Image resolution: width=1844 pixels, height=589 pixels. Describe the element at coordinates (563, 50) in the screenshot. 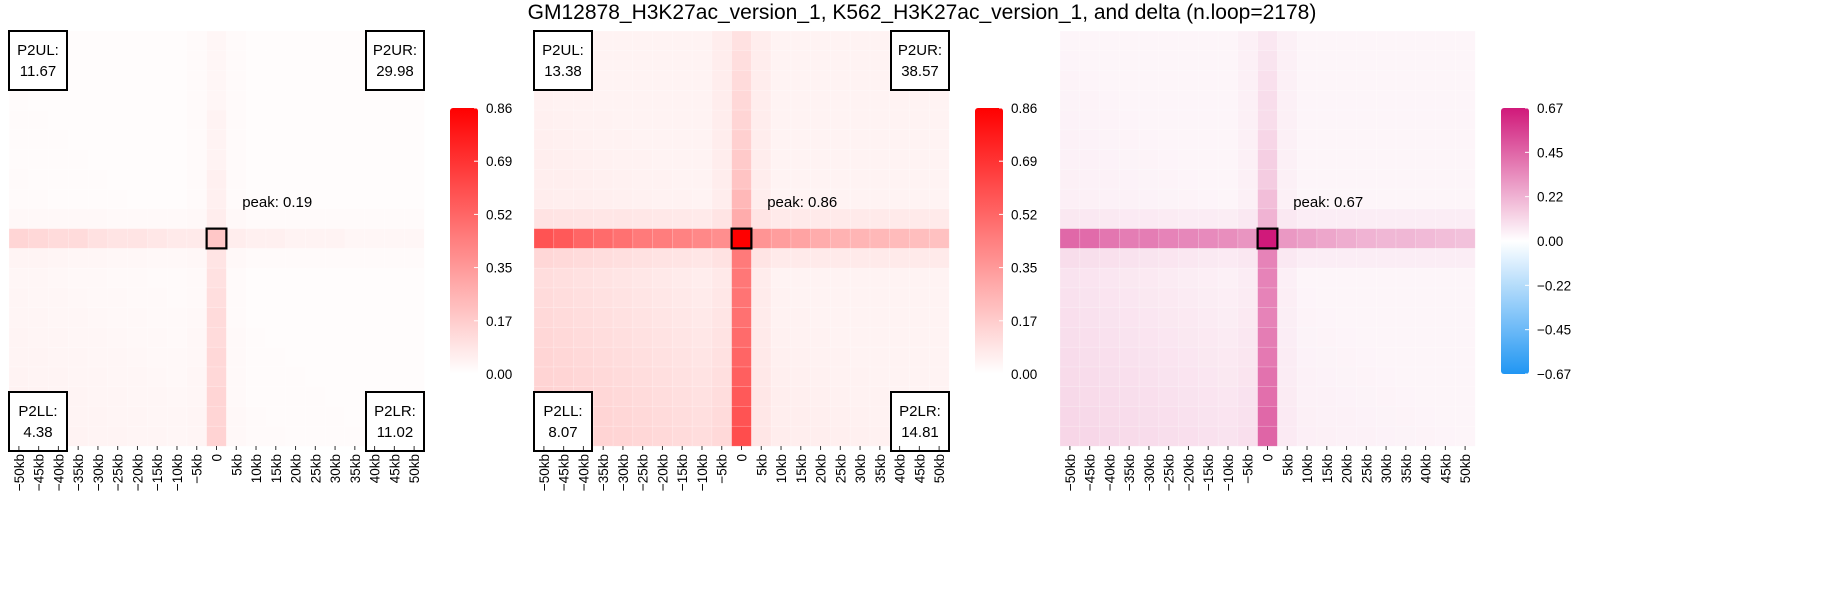

I see `corner-label: P2UL:` at that location.